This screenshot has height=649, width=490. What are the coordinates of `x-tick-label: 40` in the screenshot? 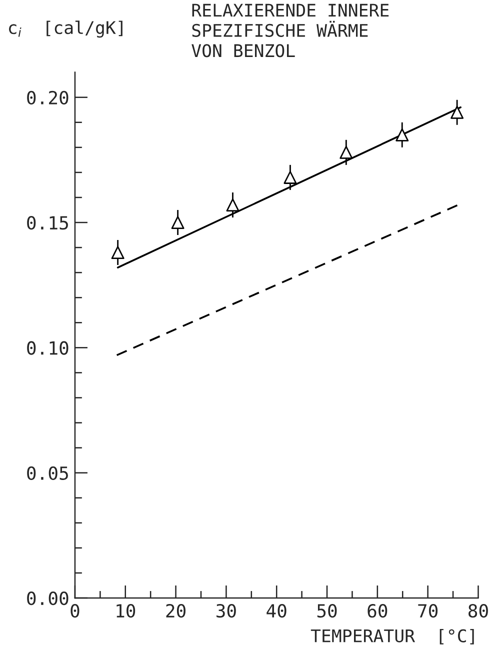 It's located at (276, 611).